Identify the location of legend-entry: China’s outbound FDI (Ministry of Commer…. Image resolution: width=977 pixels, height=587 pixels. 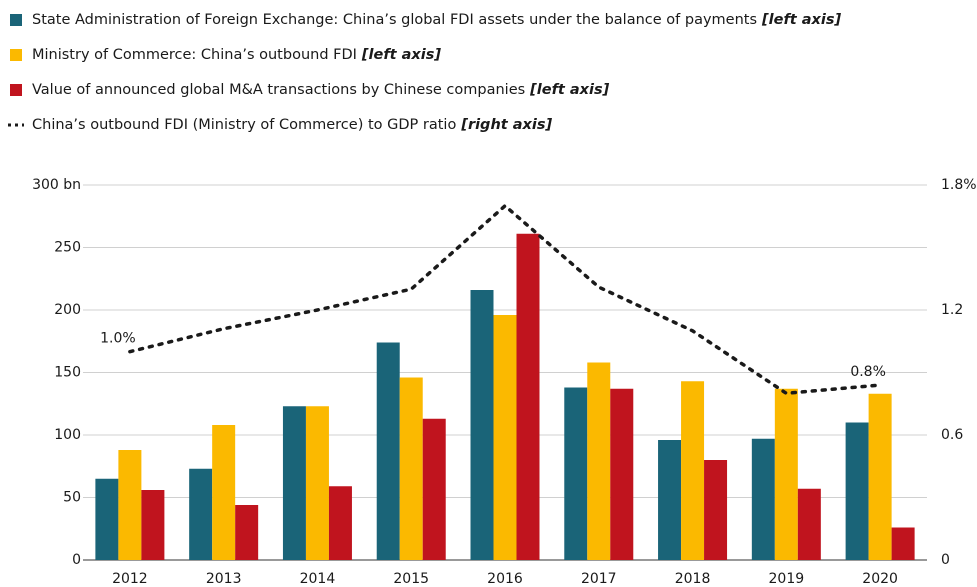
(292, 125).